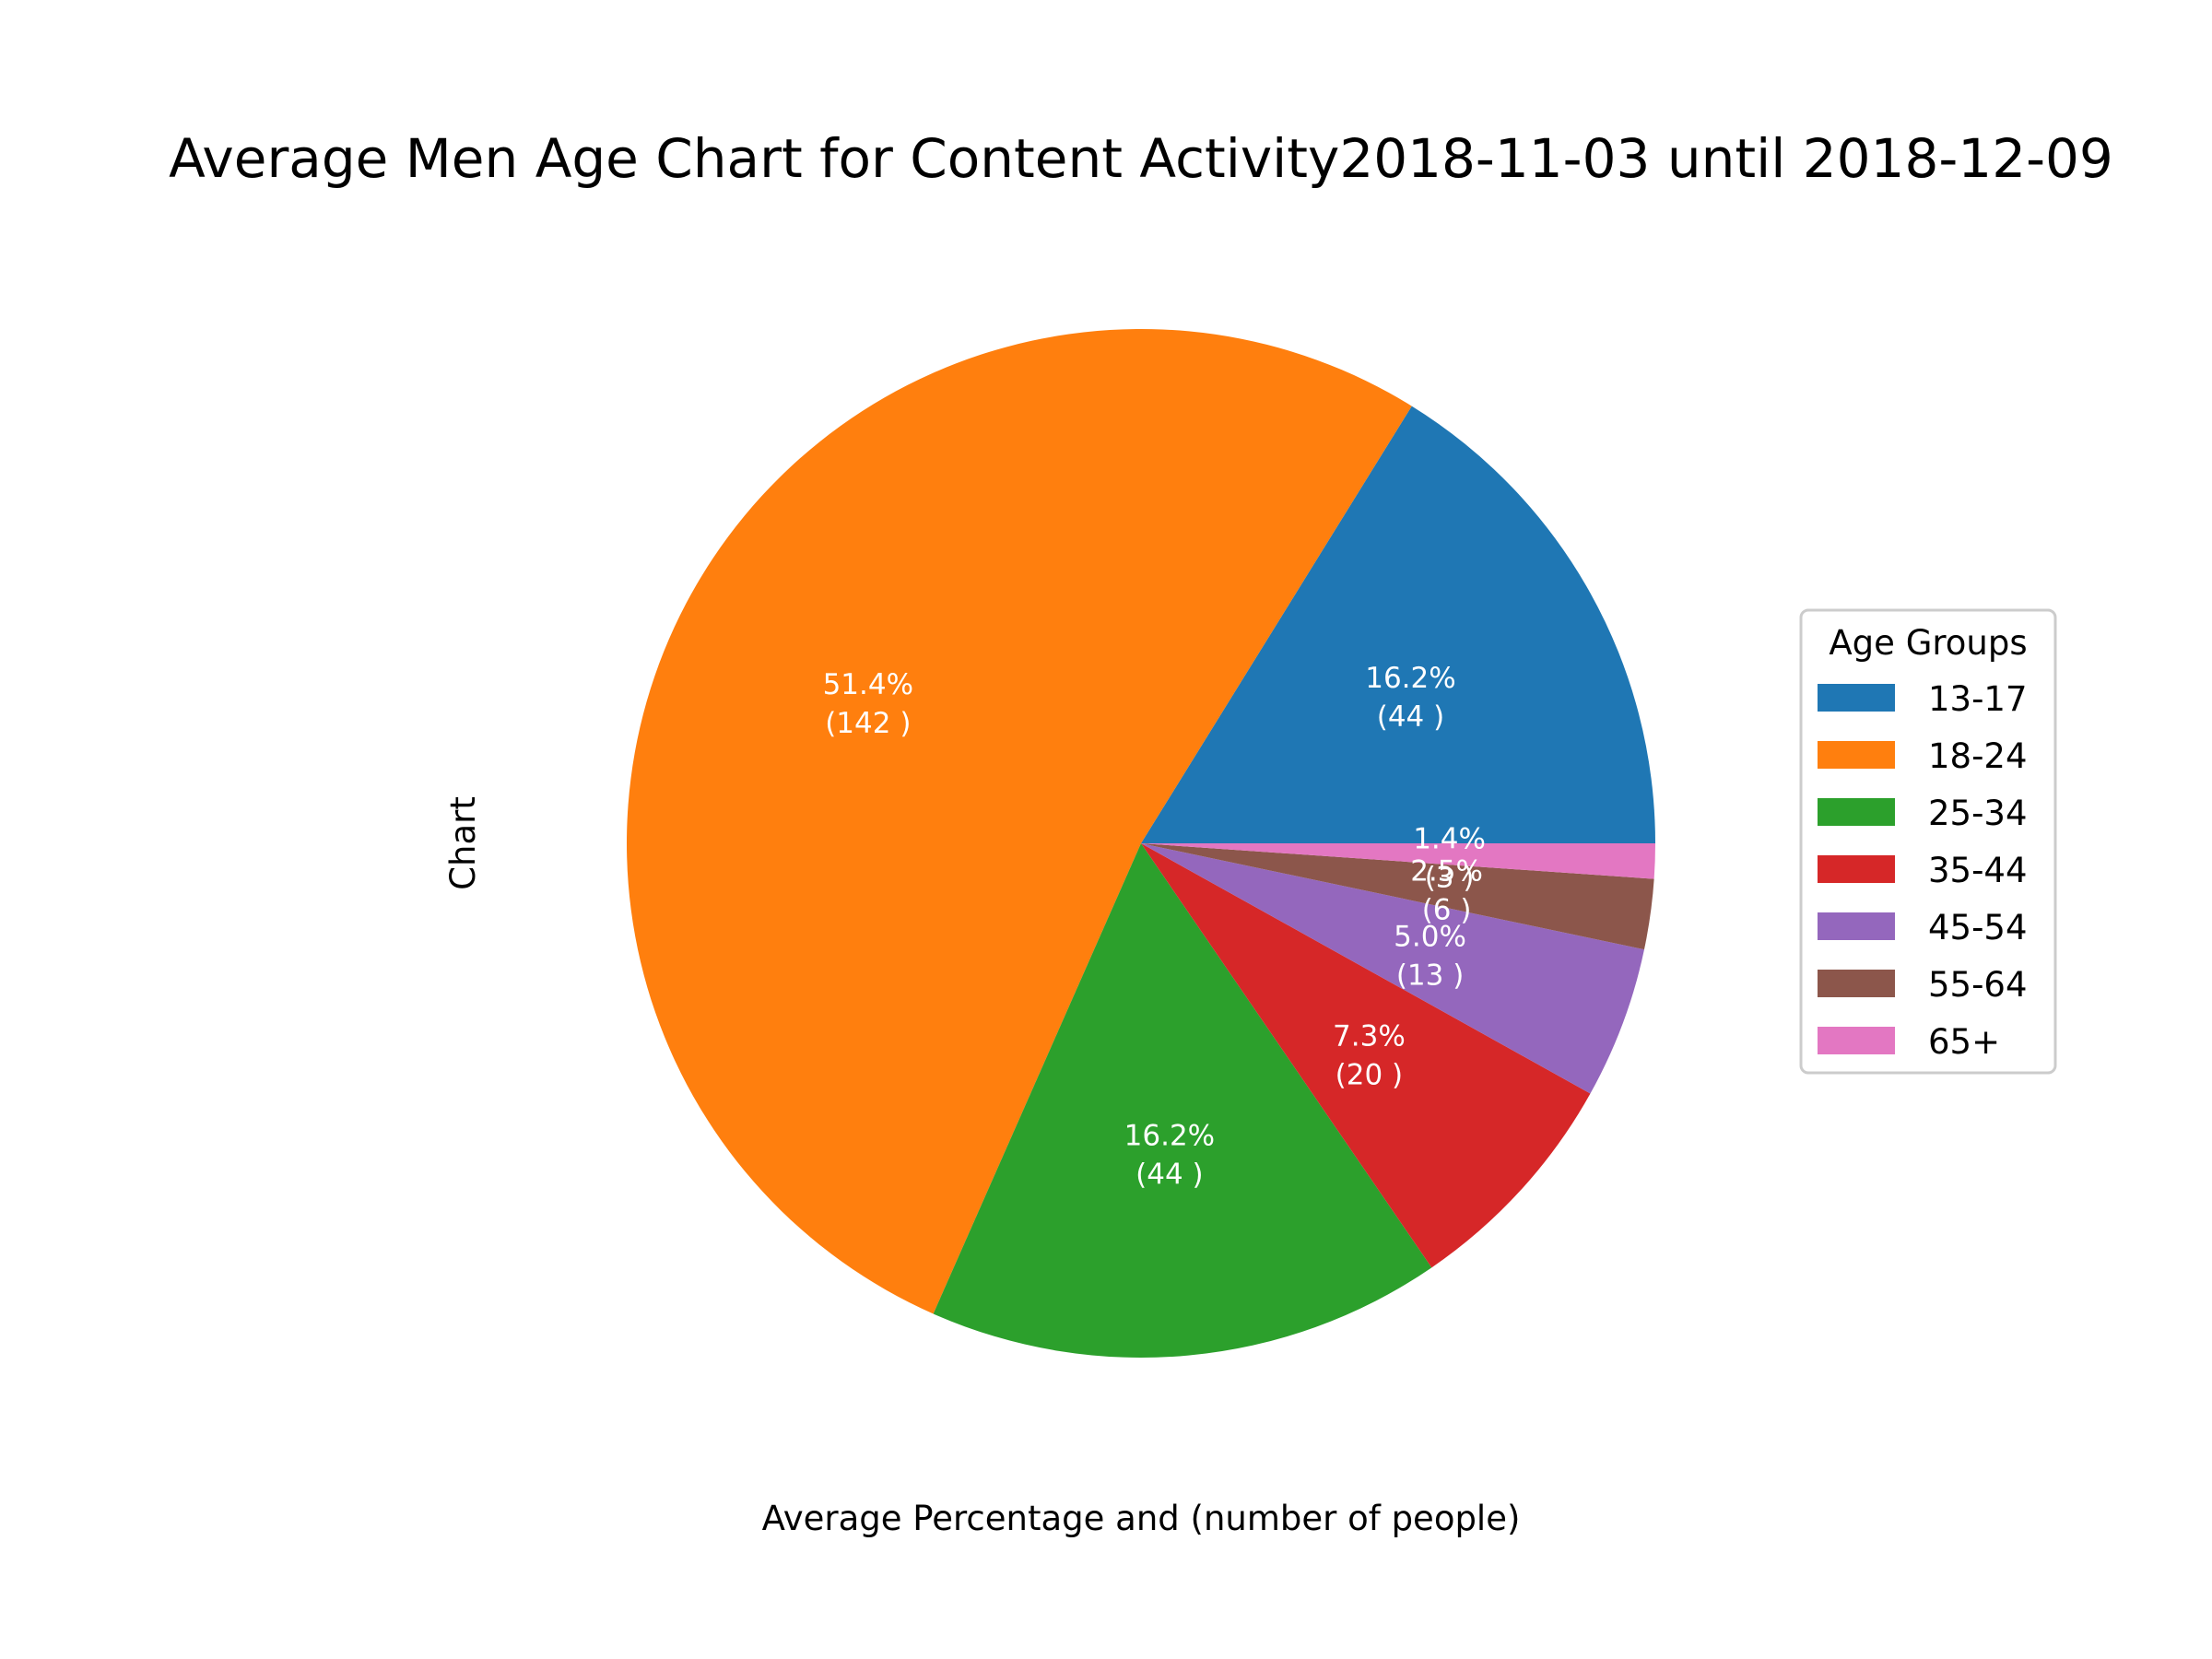 The height and width of the screenshot is (1659, 2212). I want to click on legend-label-35-44: 35-44, so click(1978, 870).